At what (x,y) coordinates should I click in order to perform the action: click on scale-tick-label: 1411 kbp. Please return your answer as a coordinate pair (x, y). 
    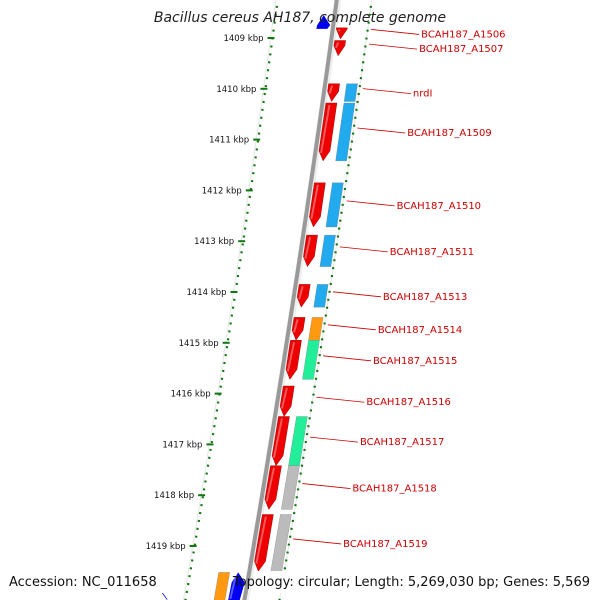
    Looking at the image, I should click on (229, 141).